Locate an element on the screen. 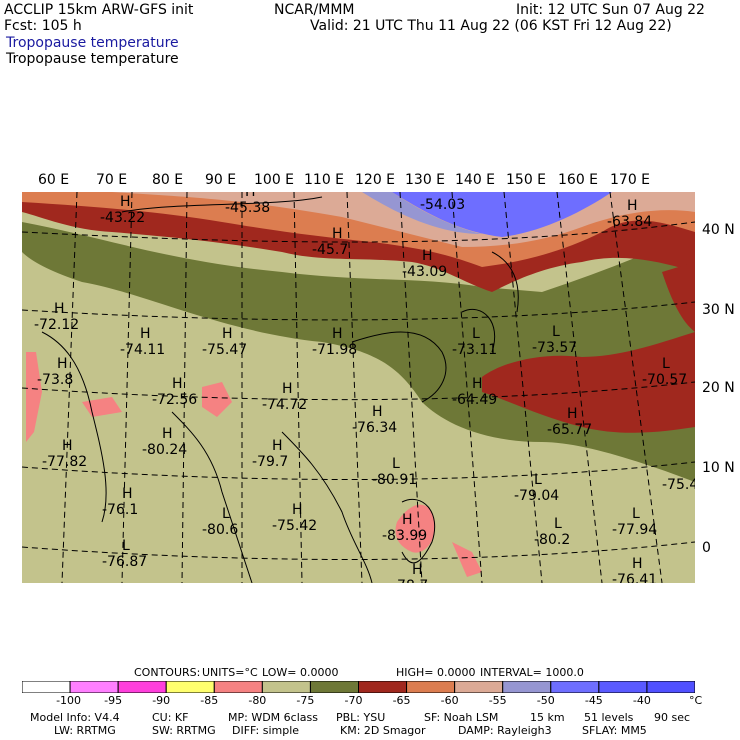 The width and height of the screenshot is (740, 740). lon-label: 60 E is located at coordinates (53, 180).